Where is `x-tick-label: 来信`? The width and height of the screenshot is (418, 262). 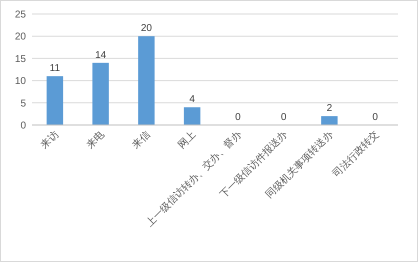
x-tick-label: 来信 is located at coordinates (141, 140).